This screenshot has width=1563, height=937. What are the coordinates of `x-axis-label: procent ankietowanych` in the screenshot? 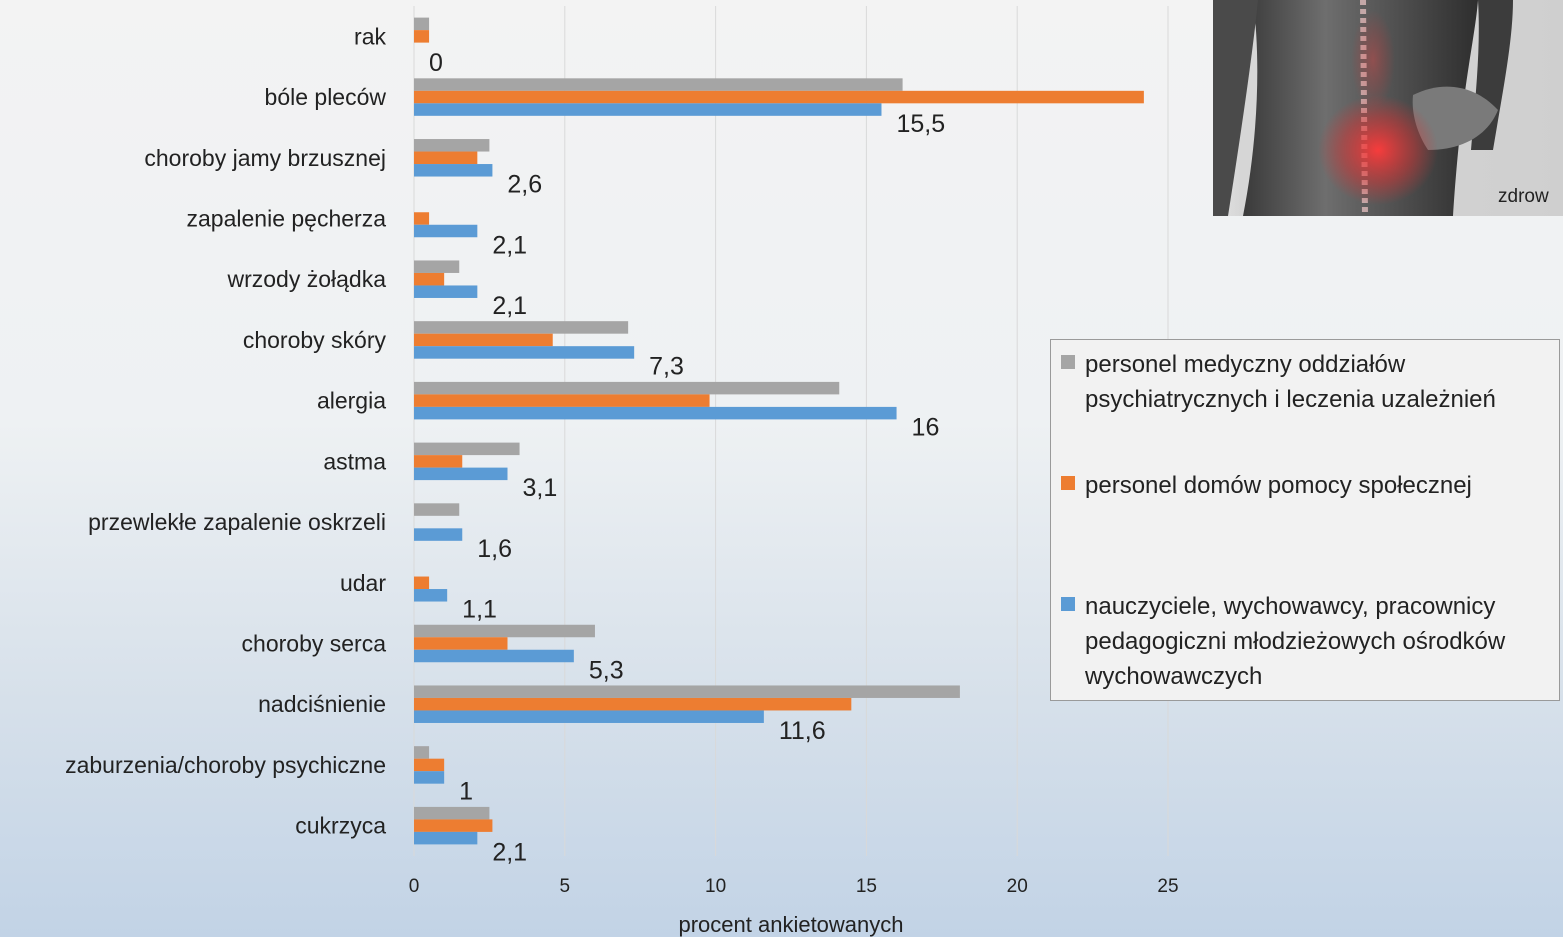 It's located at (790, 924).